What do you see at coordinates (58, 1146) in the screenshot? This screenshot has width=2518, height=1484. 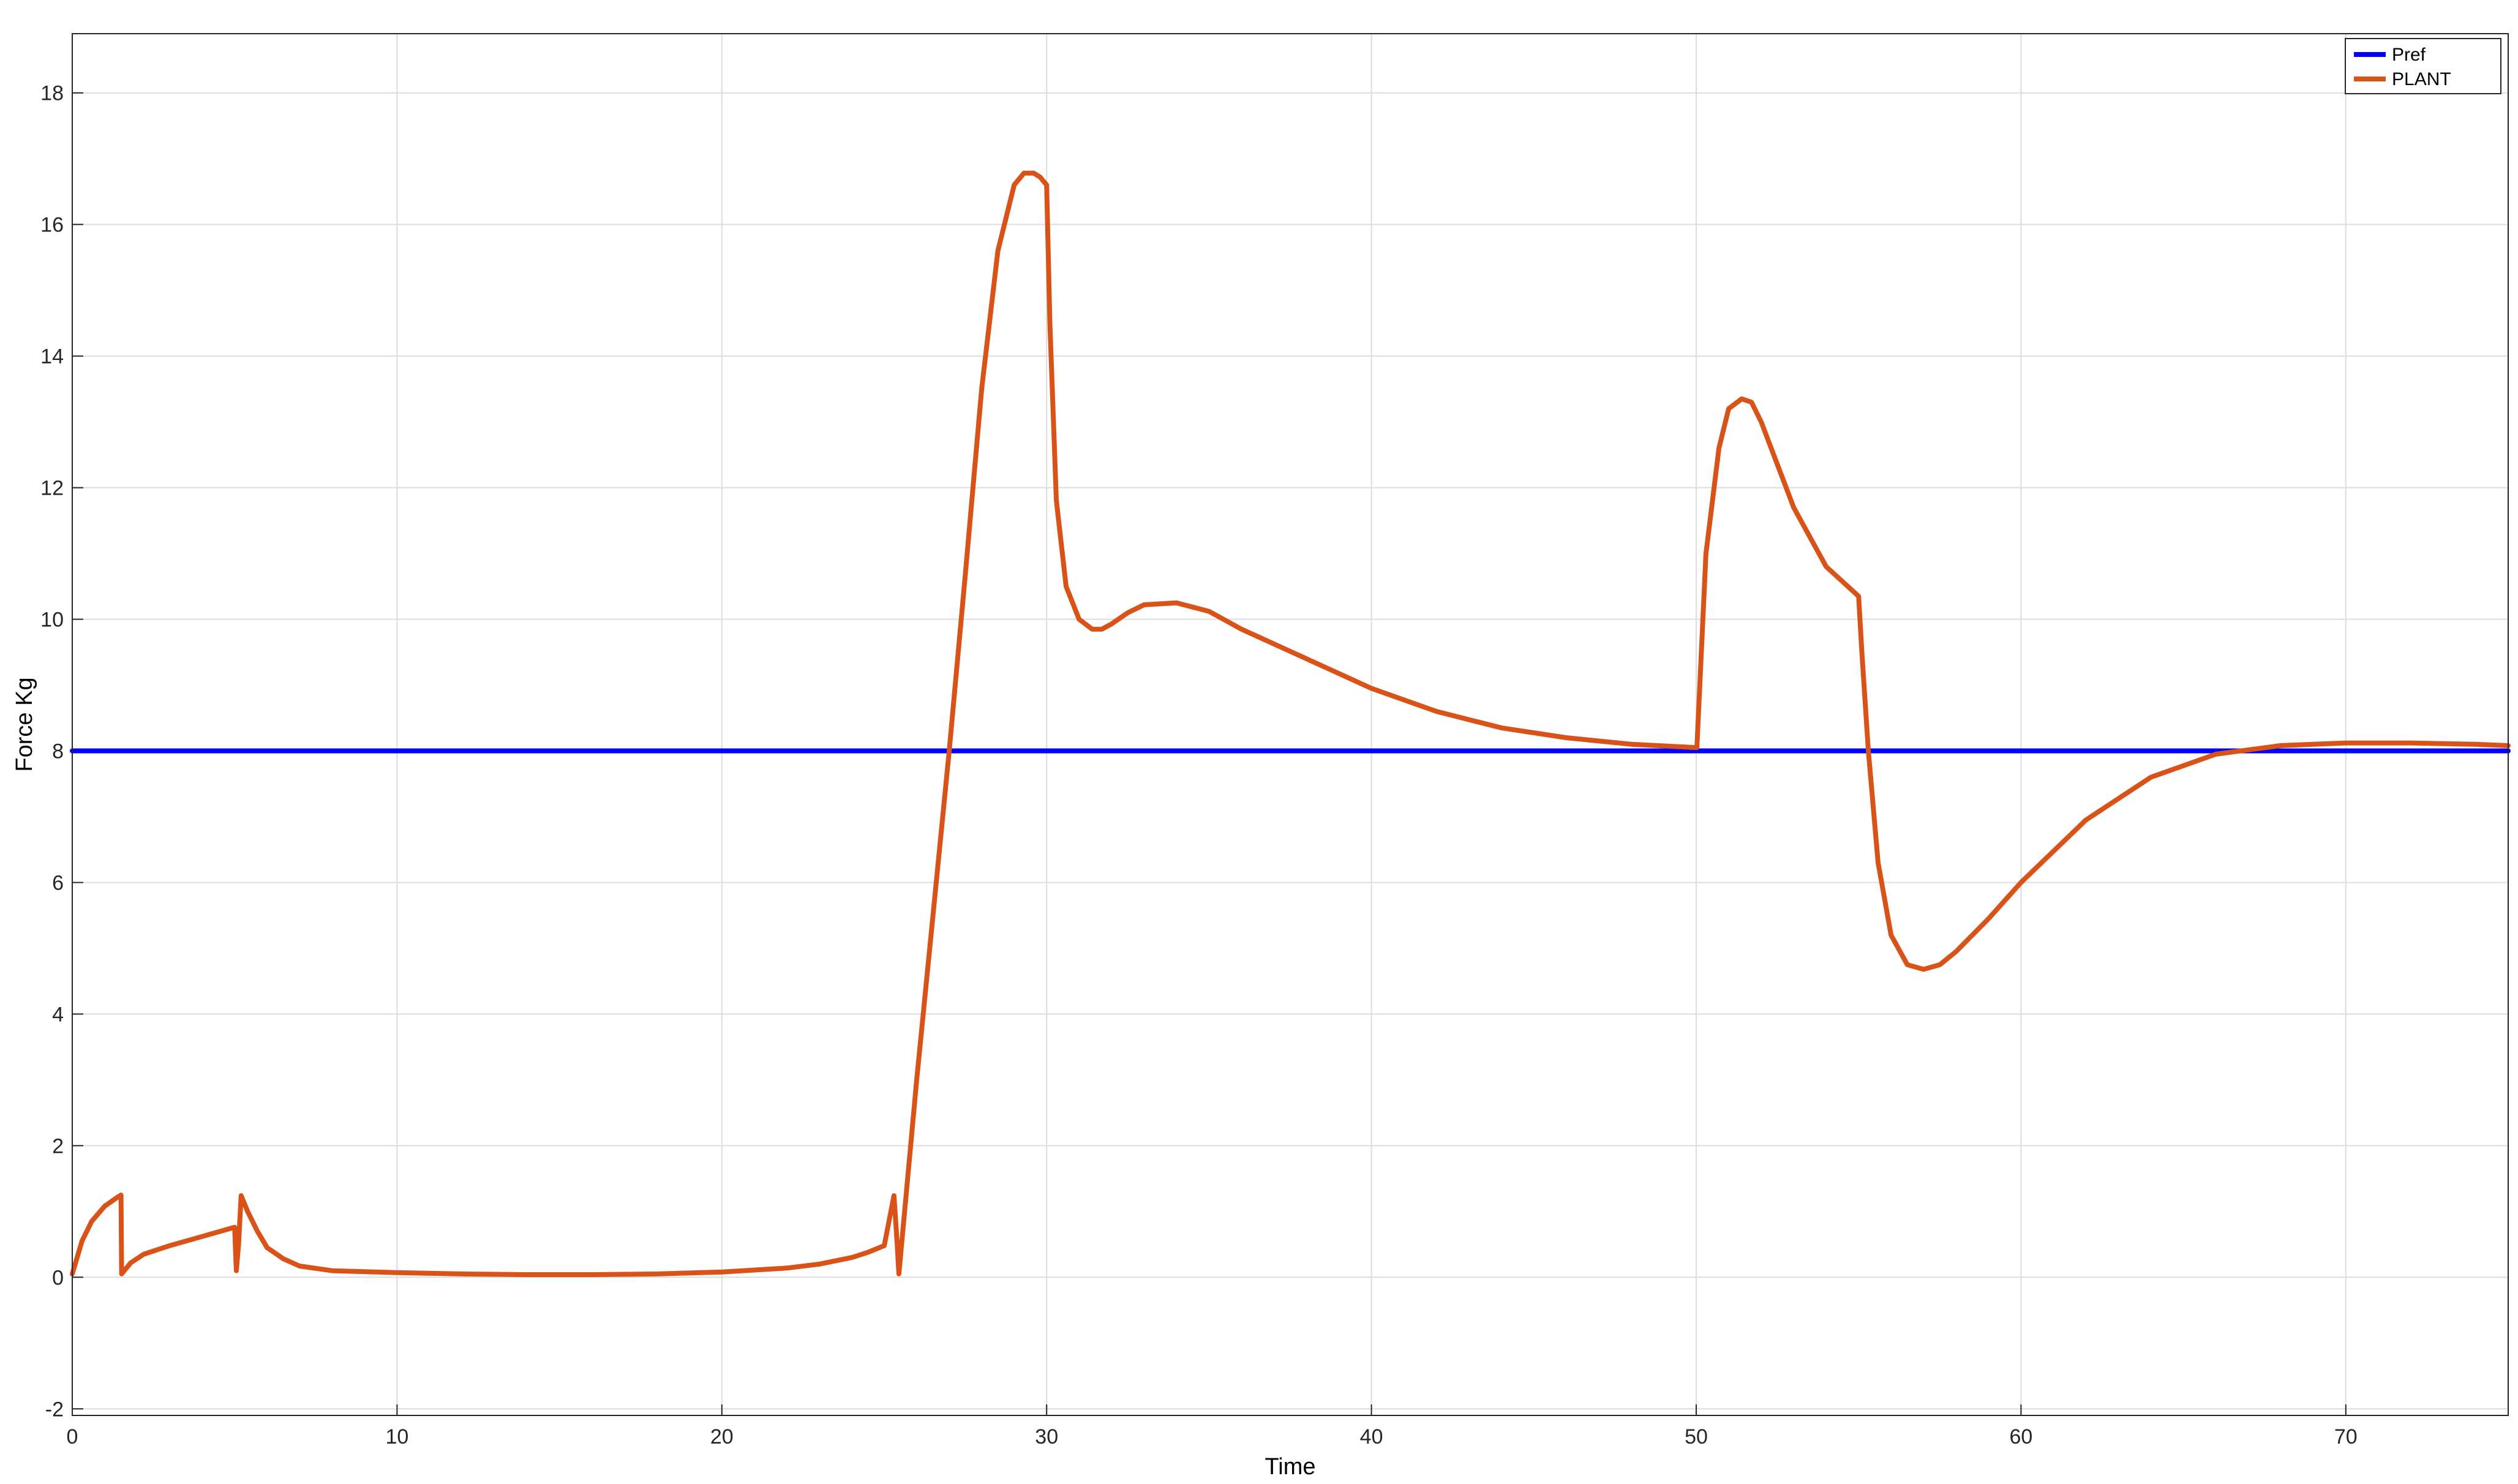 I see `y-tick-label: 2` at bounding box center [58, 1146].